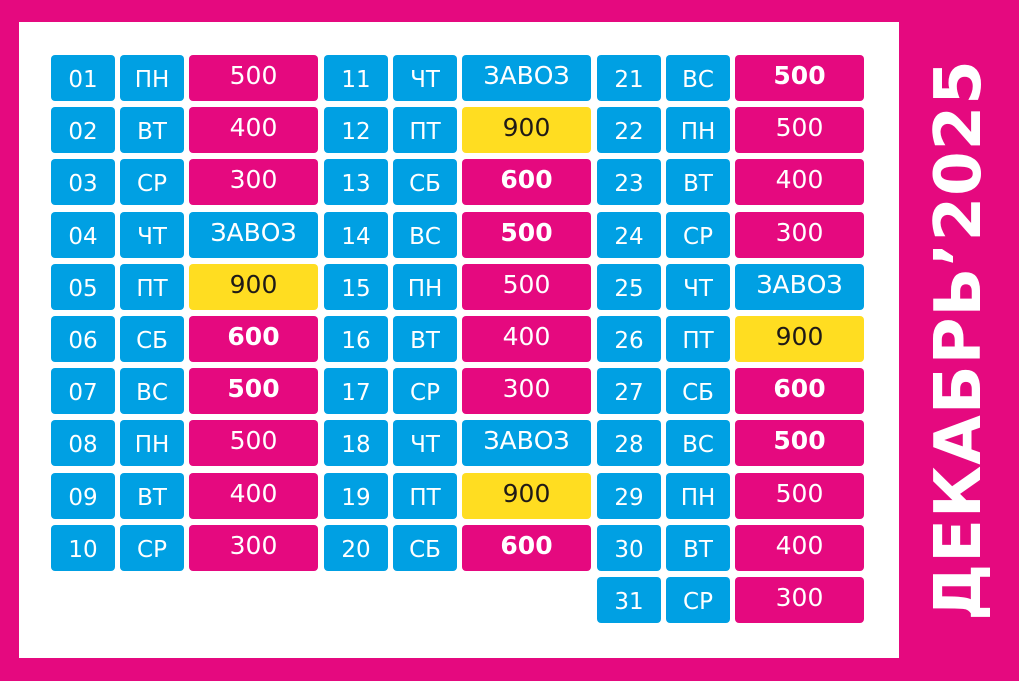  I want to click on day-number: 31, so click(629, 600).